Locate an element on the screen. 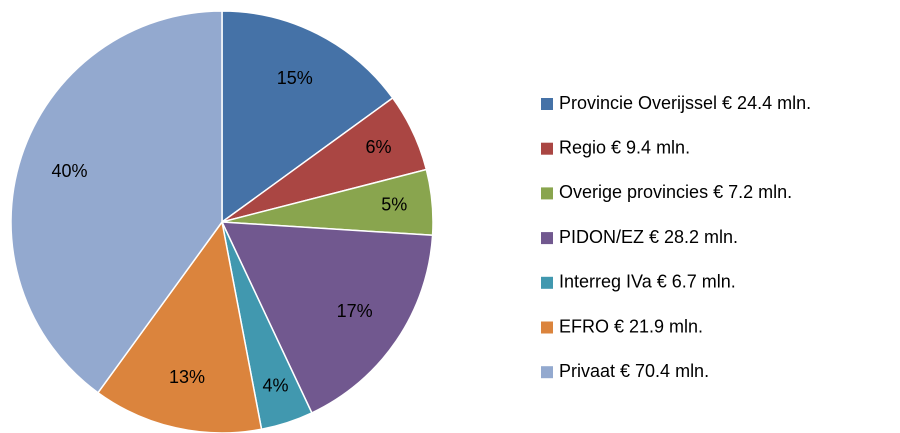 The height and width of the screenshot is (433, 900). legend-label: Overige provincies € 7.2 mln. is located at coordinates (675, 192).